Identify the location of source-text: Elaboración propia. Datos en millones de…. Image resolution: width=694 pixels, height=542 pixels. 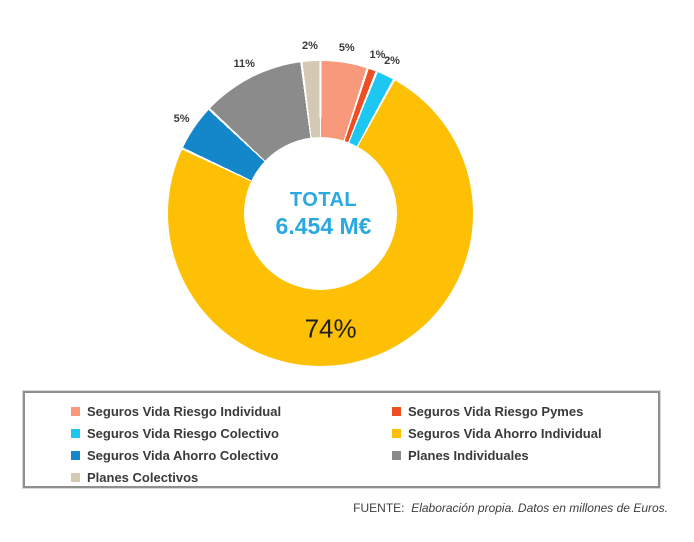
(539, 508).